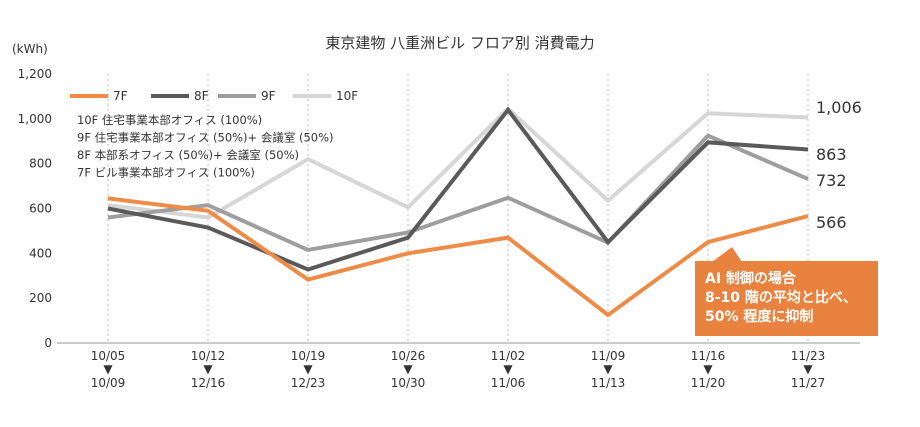 This screenshot has width=920, height=427. I want to click on callout-line: 8-10 階の平均と比べ、, so click(781, 297).